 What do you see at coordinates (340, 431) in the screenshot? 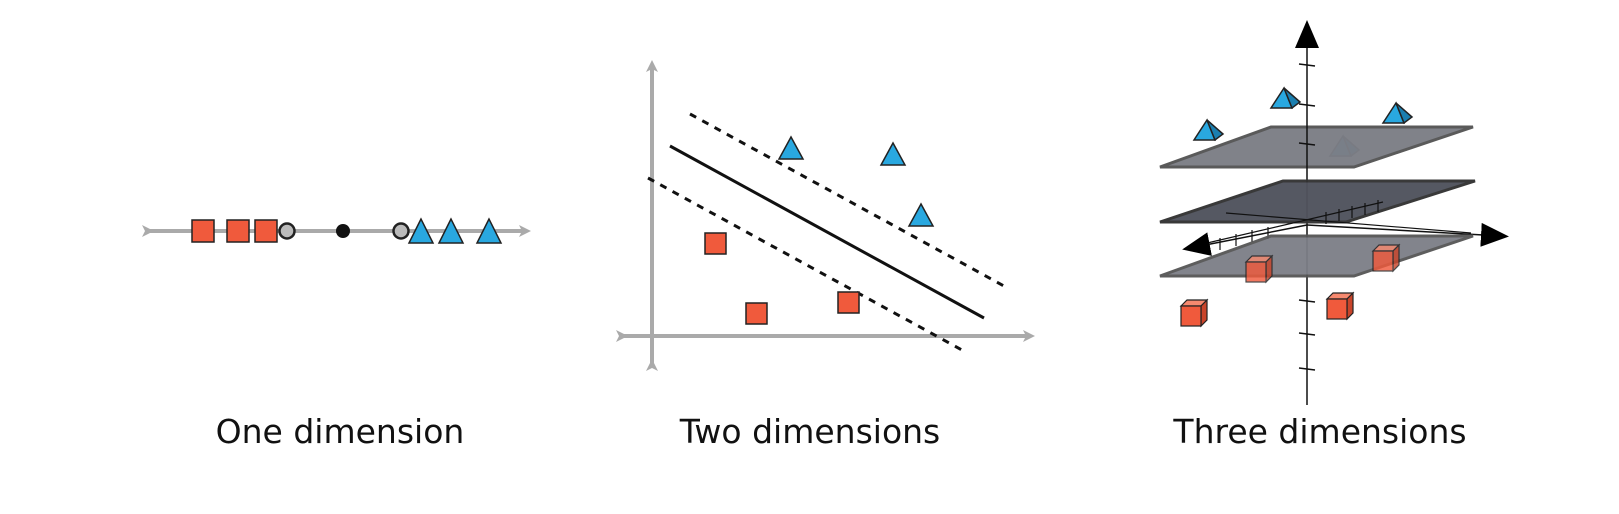
I see `one-dimension-caption: One dimension` at bounding box center [340, 431].